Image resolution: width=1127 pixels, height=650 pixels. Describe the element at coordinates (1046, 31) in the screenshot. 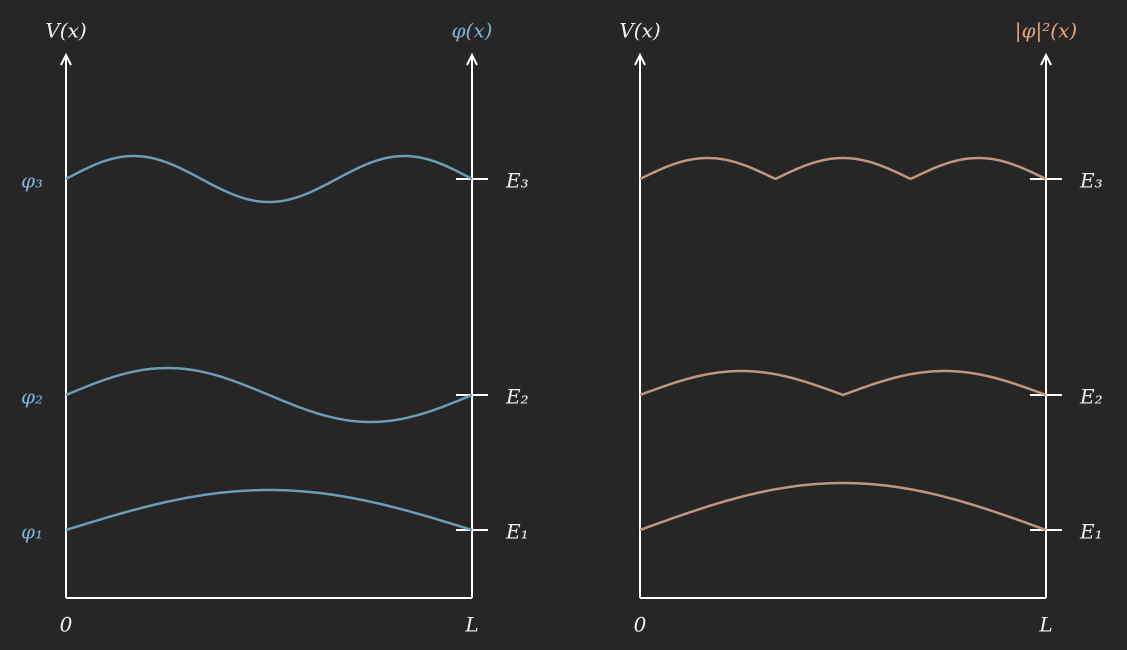

I see `axis-label: |φ|²(x)` at that location.